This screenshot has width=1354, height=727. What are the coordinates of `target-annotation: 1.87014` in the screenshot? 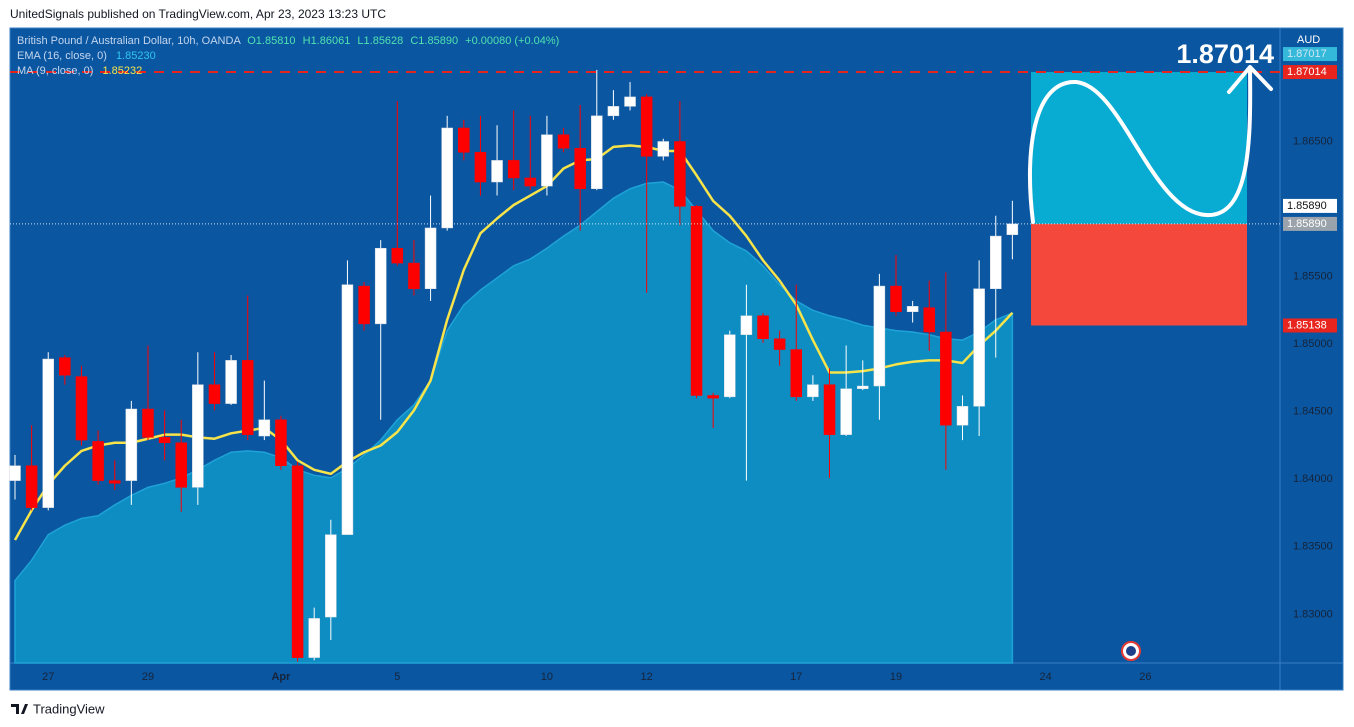 It's located at (1225, 54).